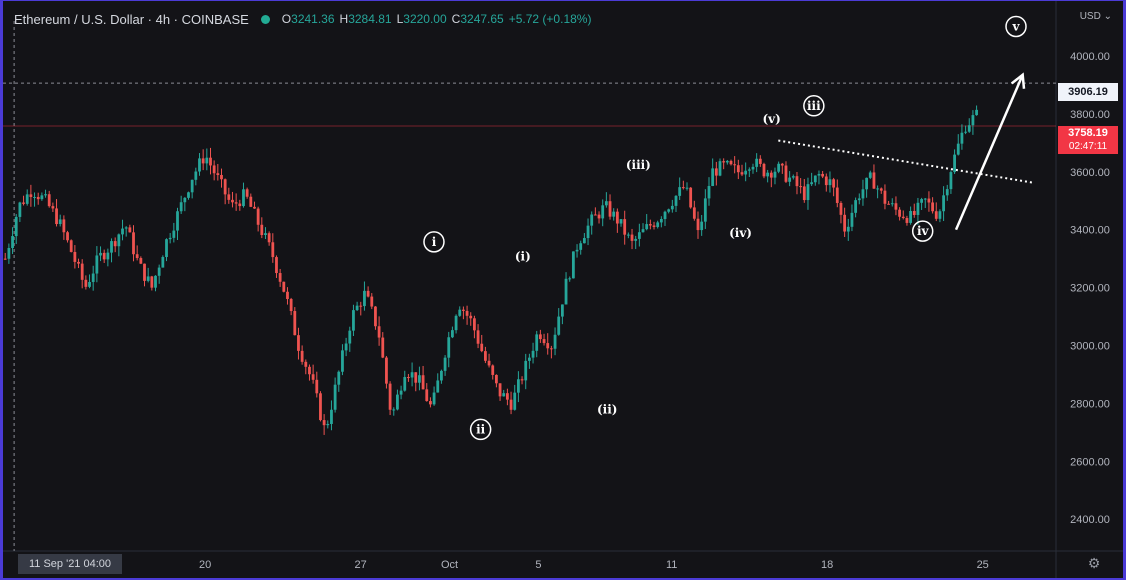  I want to click on last-price-label: 3758.19 02:47:11, so click(1088, 140).